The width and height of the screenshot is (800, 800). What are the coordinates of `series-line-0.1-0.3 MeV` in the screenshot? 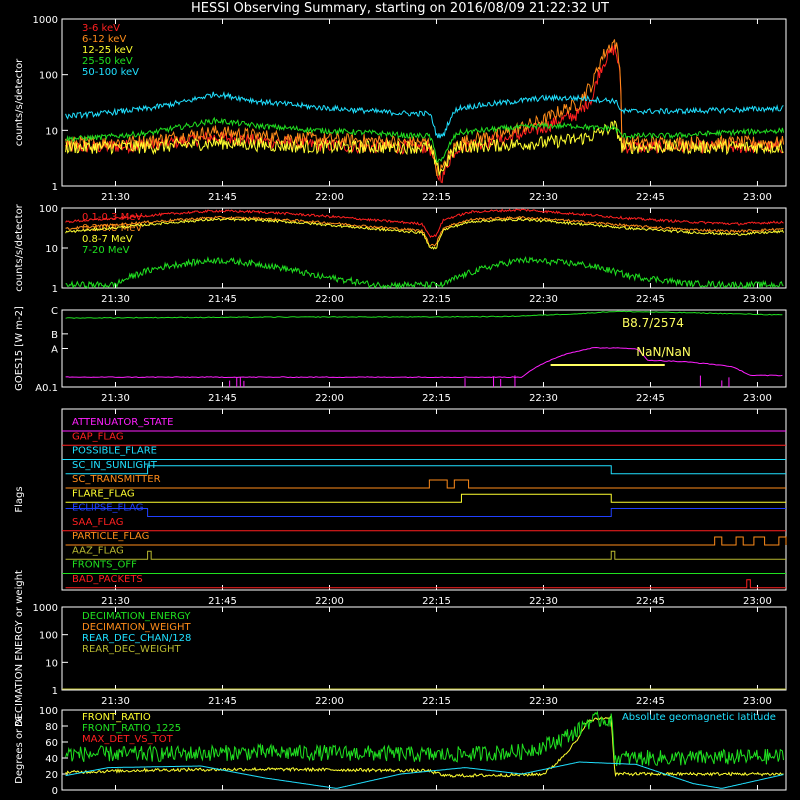 It's located at (424, 223).